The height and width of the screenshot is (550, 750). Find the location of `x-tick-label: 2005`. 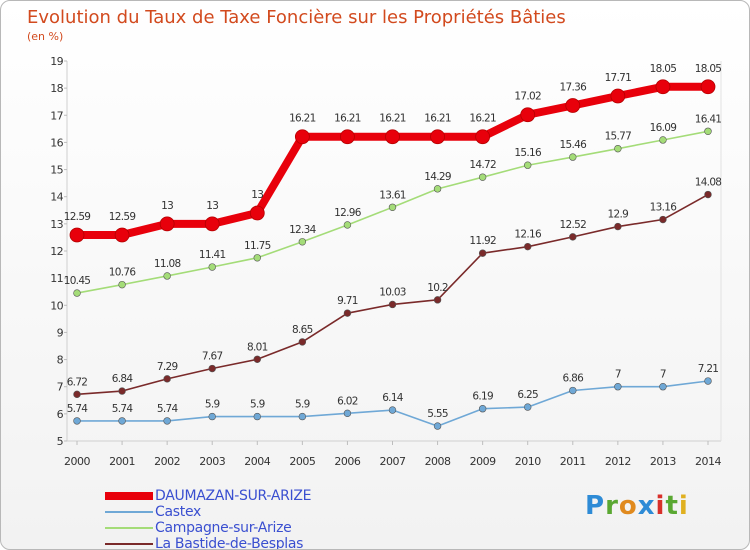

x-tick-label: 2005 is located at coordinates (302, 461).